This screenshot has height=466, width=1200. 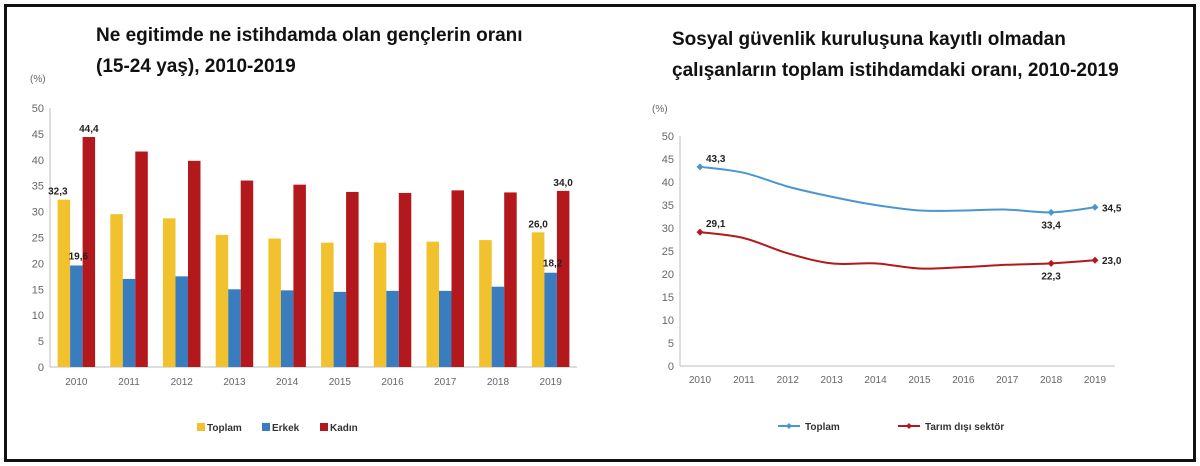 I want to click on bar-data-label: 26,0, so click(x=538, y=224).